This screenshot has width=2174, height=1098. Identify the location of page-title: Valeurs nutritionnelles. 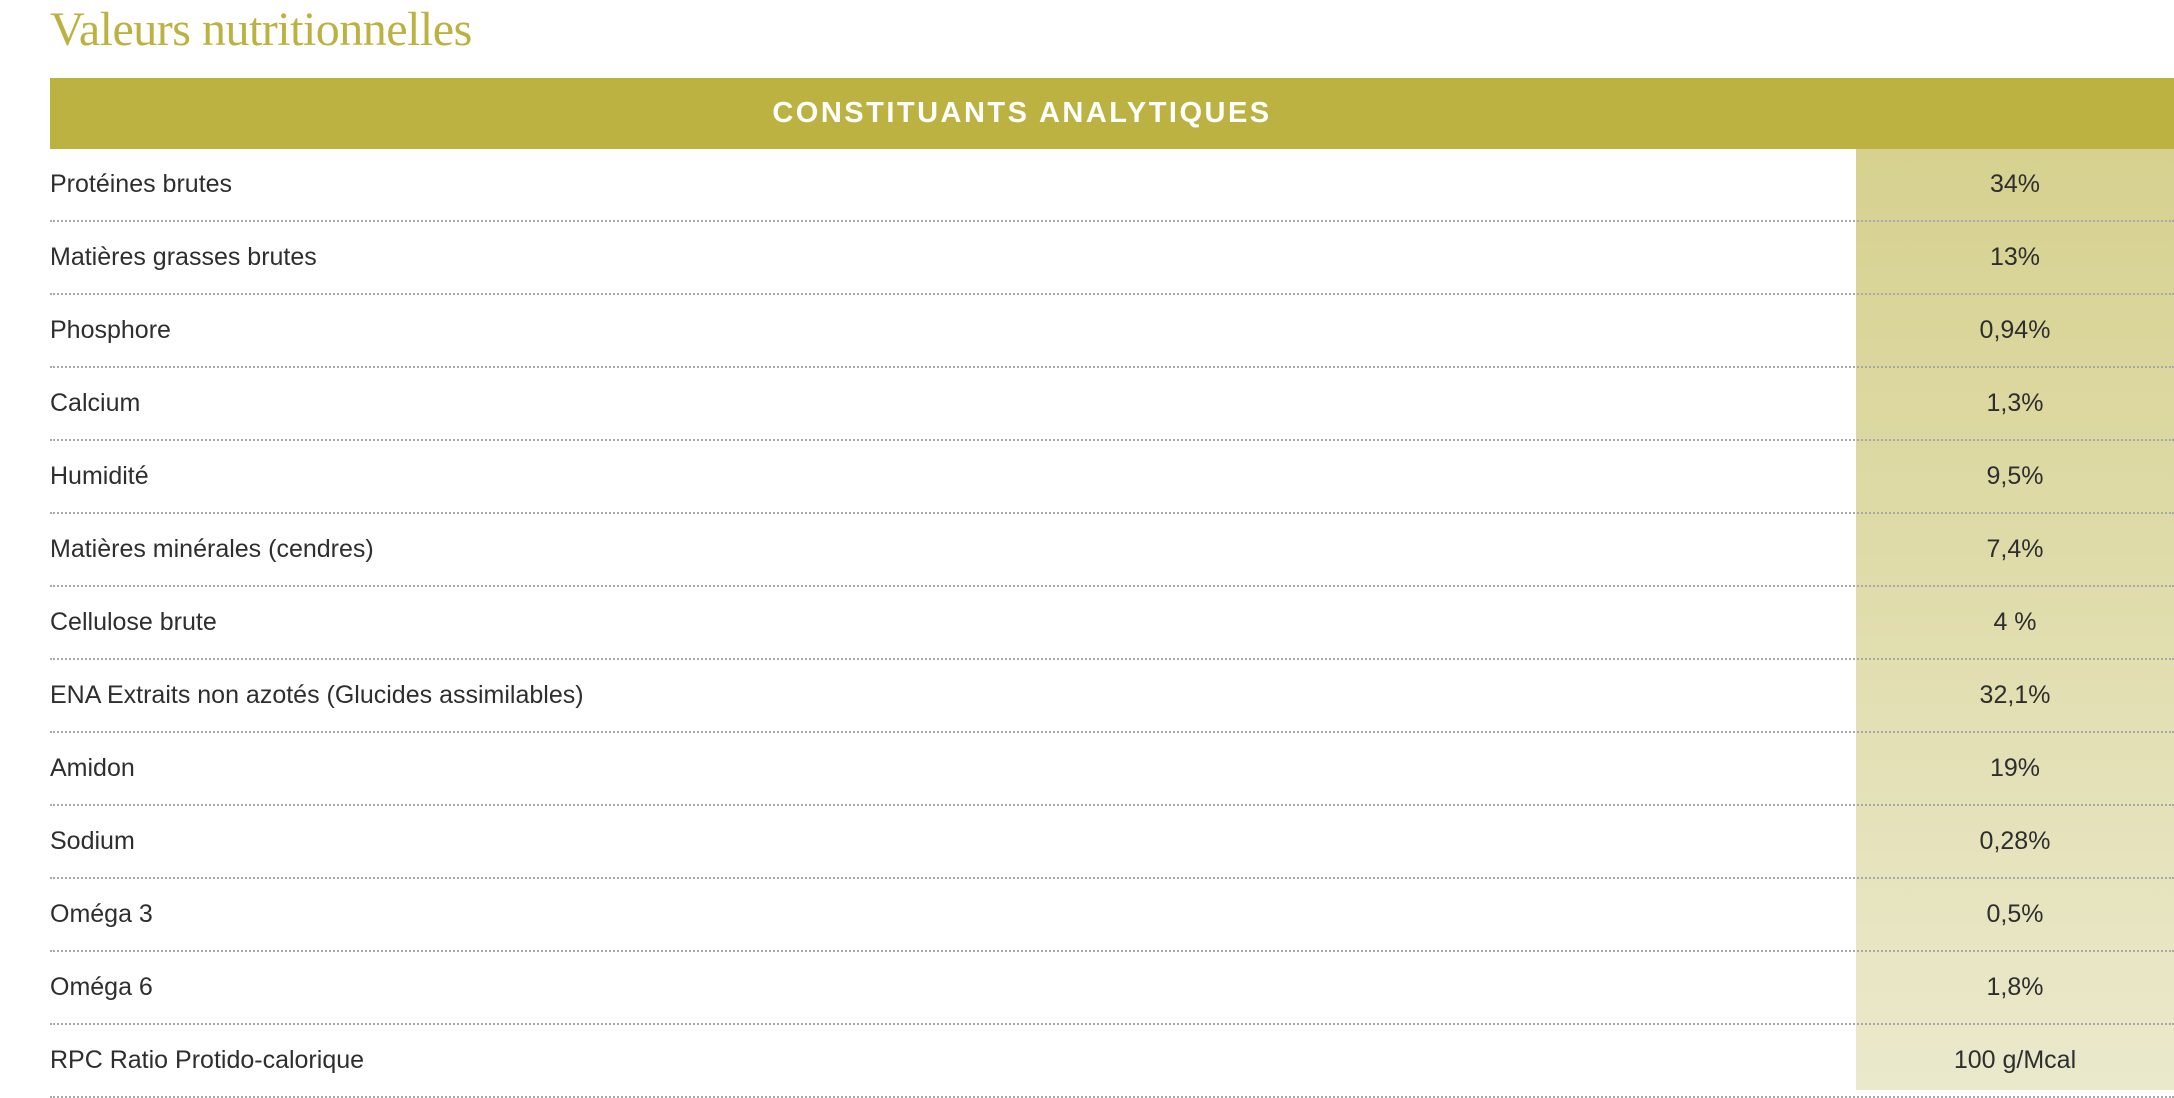
(261, 29).